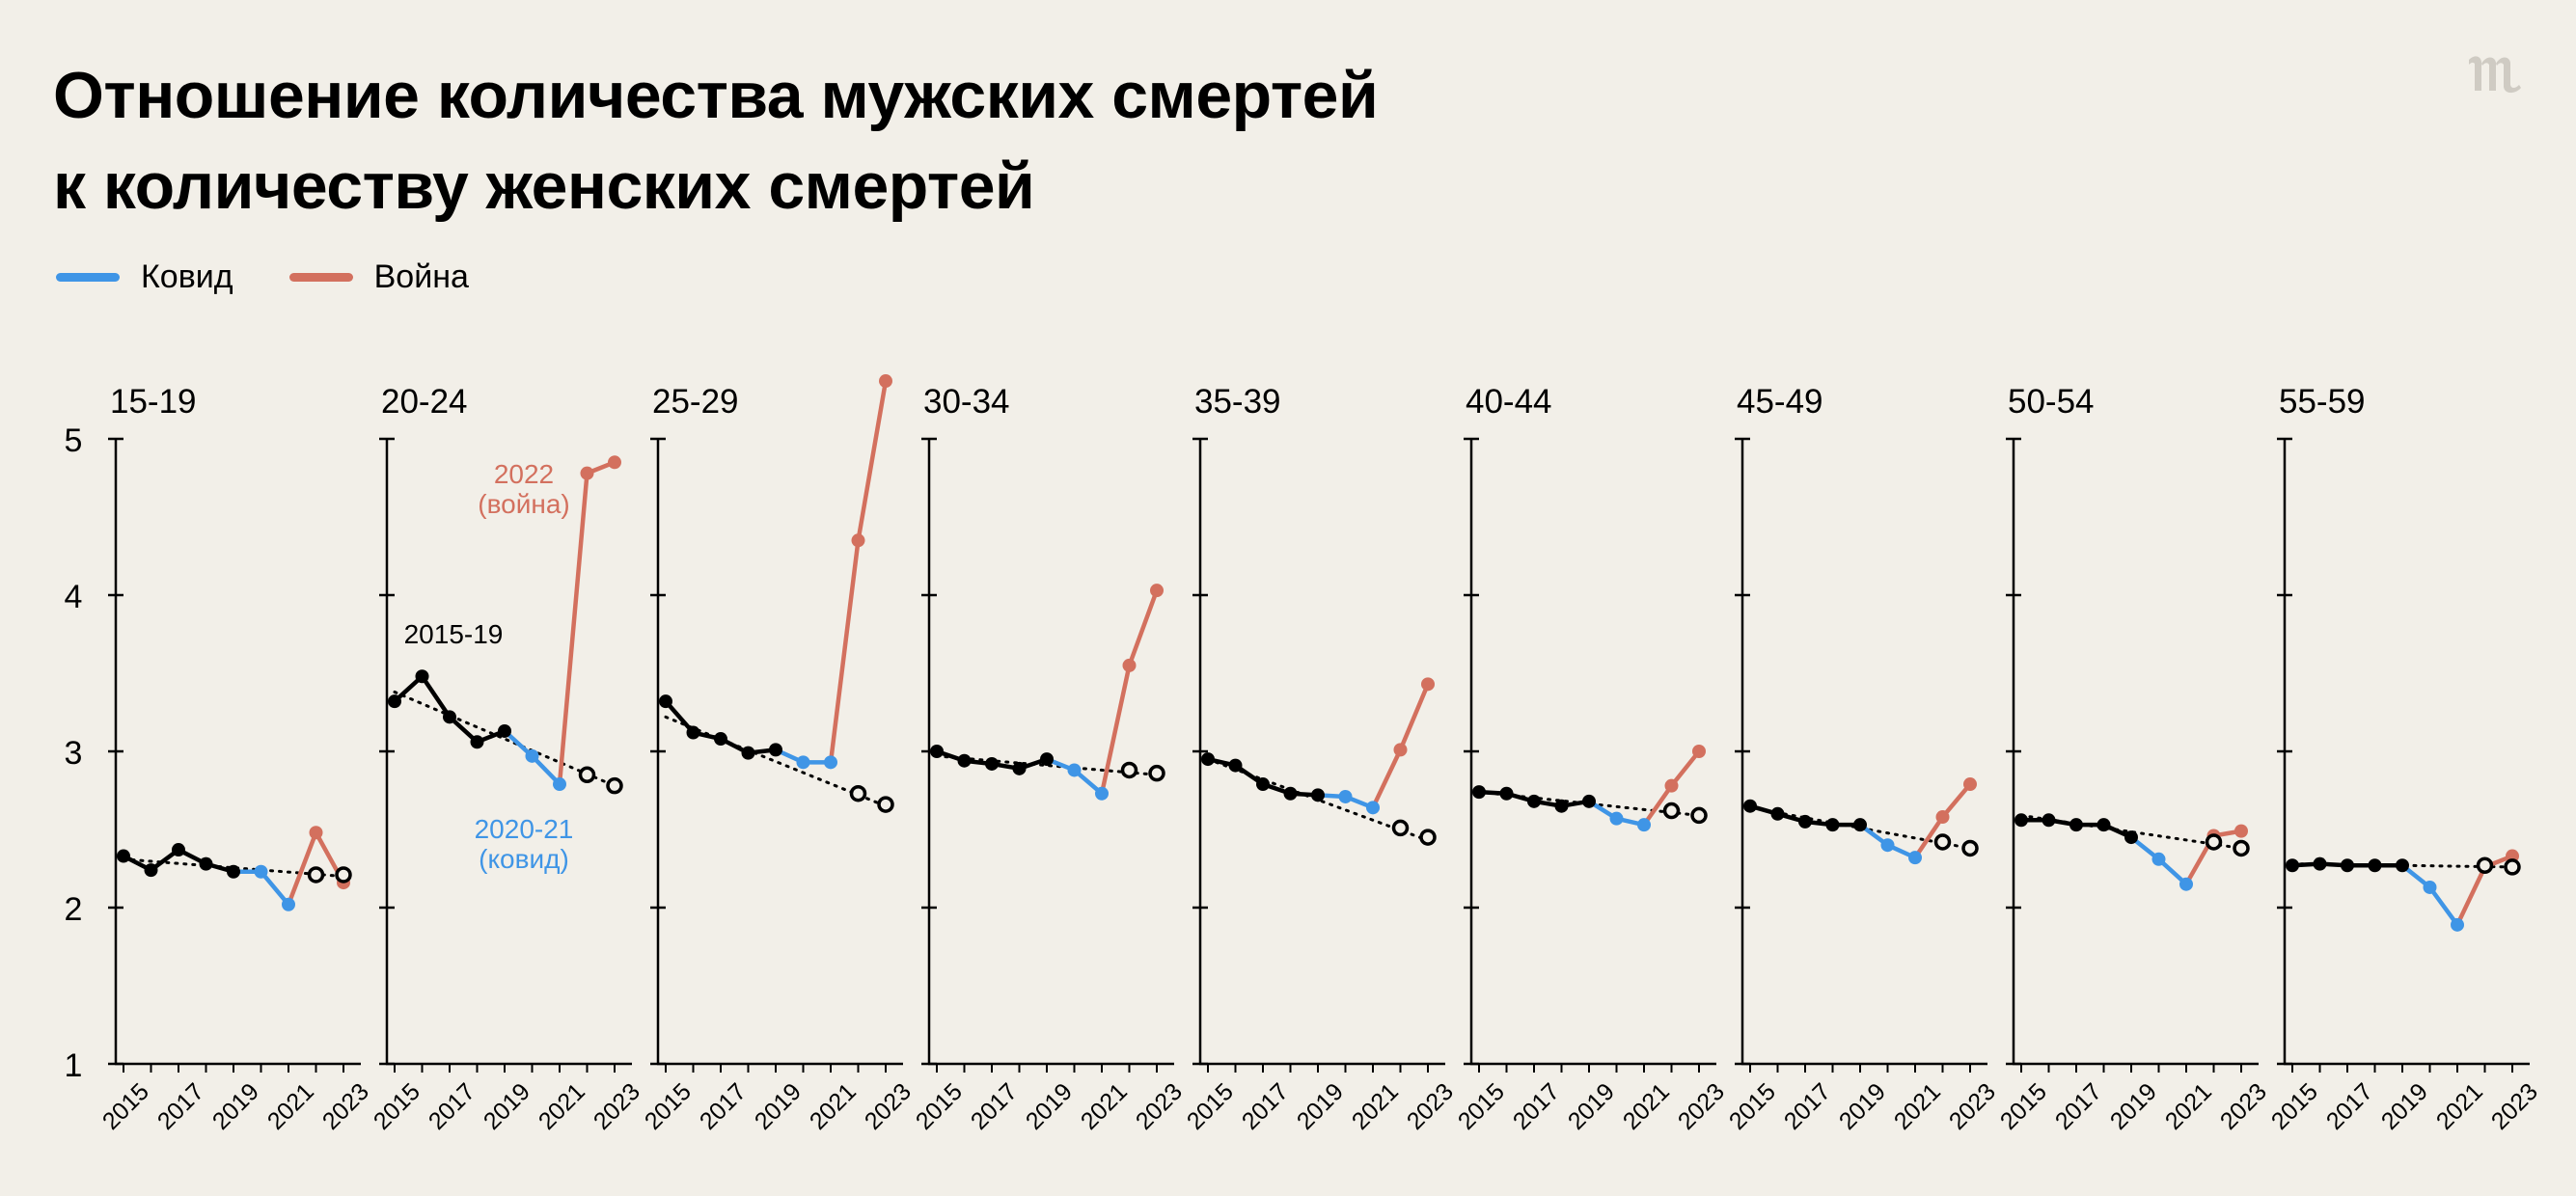  Describe the element at coordinates (524, 859) in the screenshot. I see `annotation-covid-line-2: (ковид)` at that location.